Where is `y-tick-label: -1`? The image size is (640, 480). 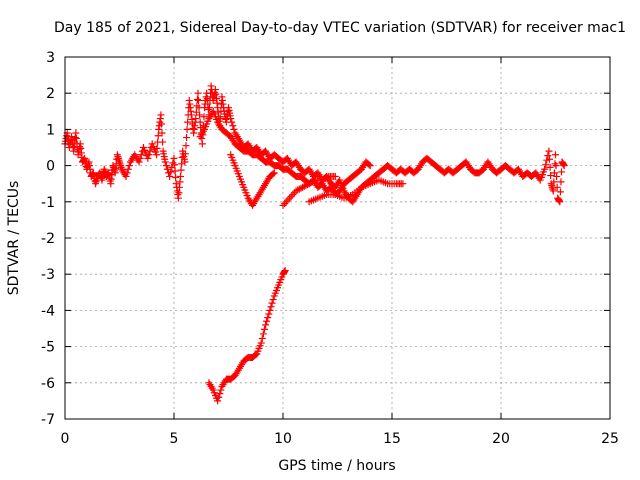 y-tick-label: -1 is located at coordinates (48, 203).